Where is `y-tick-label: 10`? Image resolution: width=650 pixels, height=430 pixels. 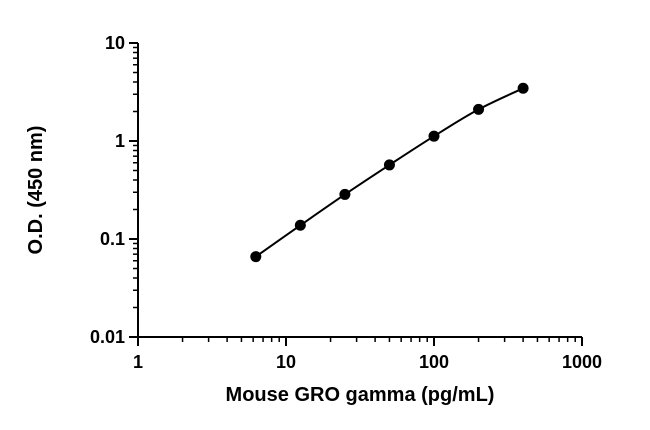
y-tick-label: 10 is located at coordinates (115, 43).